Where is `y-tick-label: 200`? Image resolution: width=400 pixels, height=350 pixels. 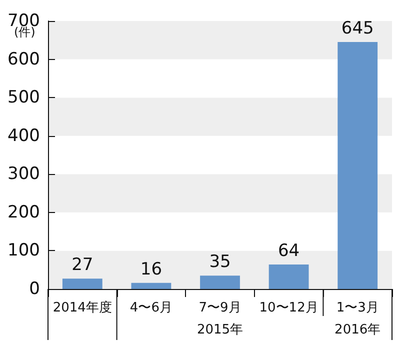
y-tick-label: 200 is located at coordinates (24, 212).